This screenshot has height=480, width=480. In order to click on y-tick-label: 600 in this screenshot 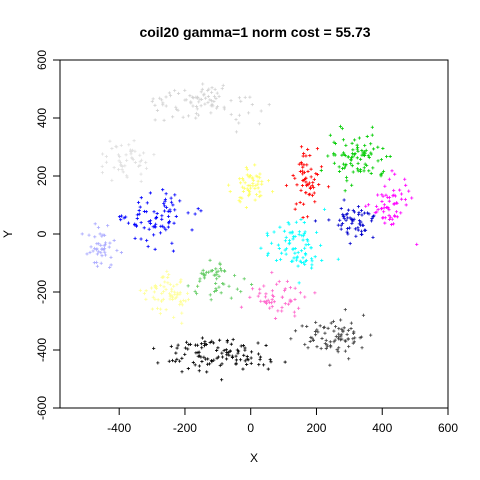, I will do `click(42, 60)`.